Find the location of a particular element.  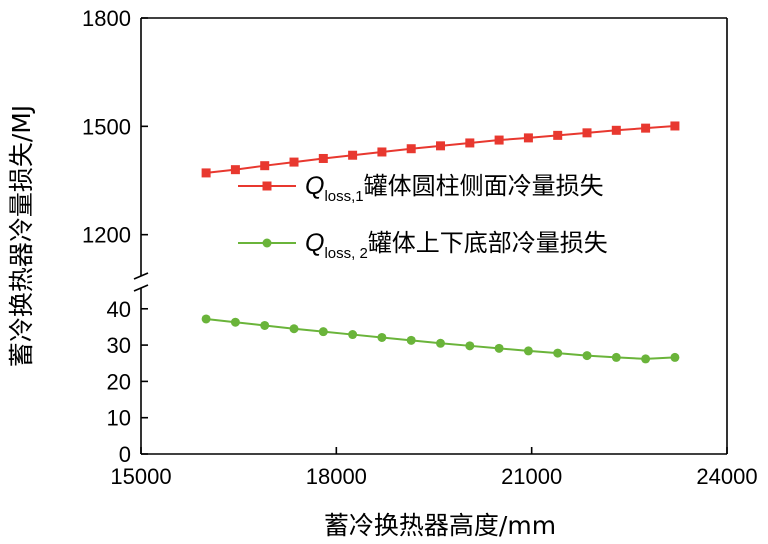

y-axis-title: 蓄冷换热器冷量损失/MJ is located at coordinates (21, 236).